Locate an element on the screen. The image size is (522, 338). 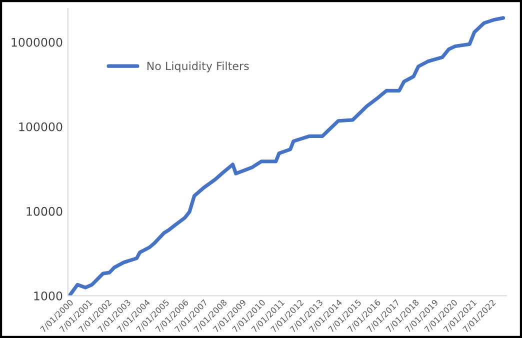
y-tick-label: 1000 is located at coordinates (48, 295).